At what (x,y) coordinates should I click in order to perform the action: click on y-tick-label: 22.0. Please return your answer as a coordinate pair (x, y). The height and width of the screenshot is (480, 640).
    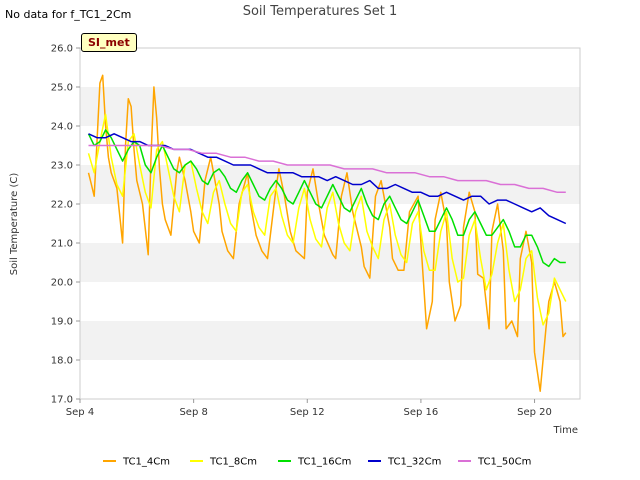
    Looking at the image, I should click on (62, 205).